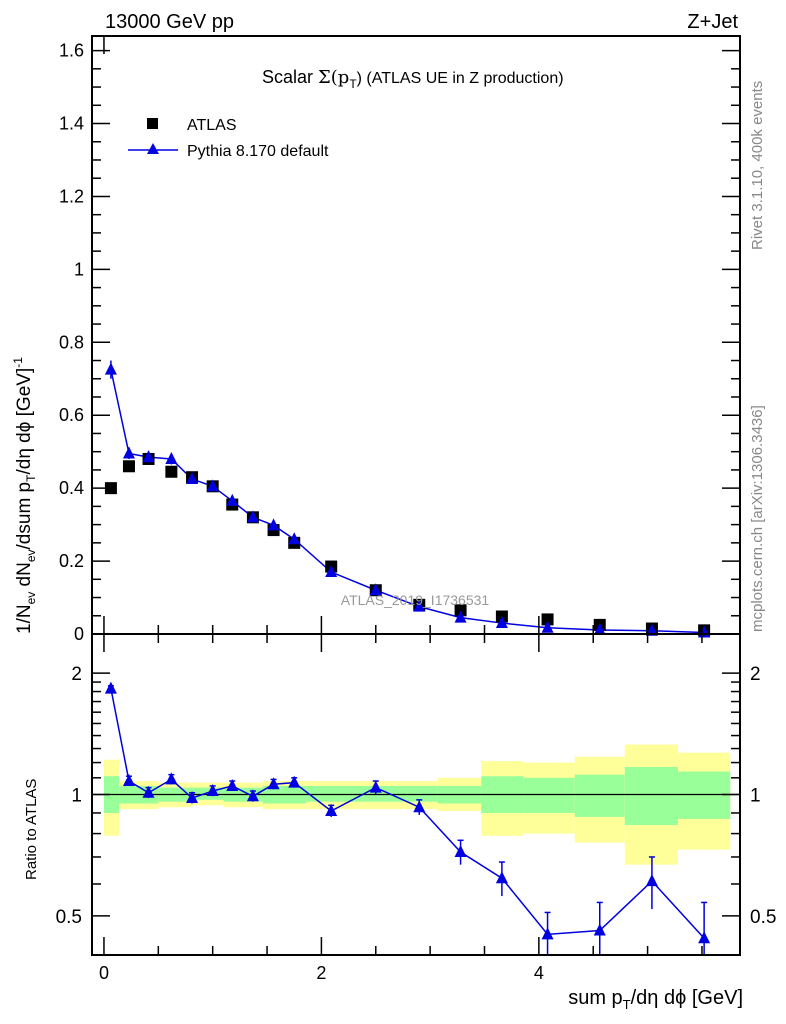 The image size is (786, 1024). What do you see at coordinates (71, 51) in the screenshot?
I see `y-tick-label: 1.6` at bounding box center [71, 51].